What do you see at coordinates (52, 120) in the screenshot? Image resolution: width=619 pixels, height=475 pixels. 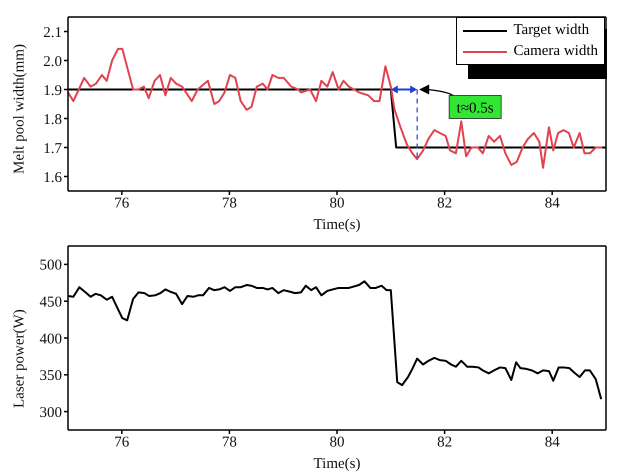 I see `y-tick-label: 1.8` at bounding box center [52, 120].